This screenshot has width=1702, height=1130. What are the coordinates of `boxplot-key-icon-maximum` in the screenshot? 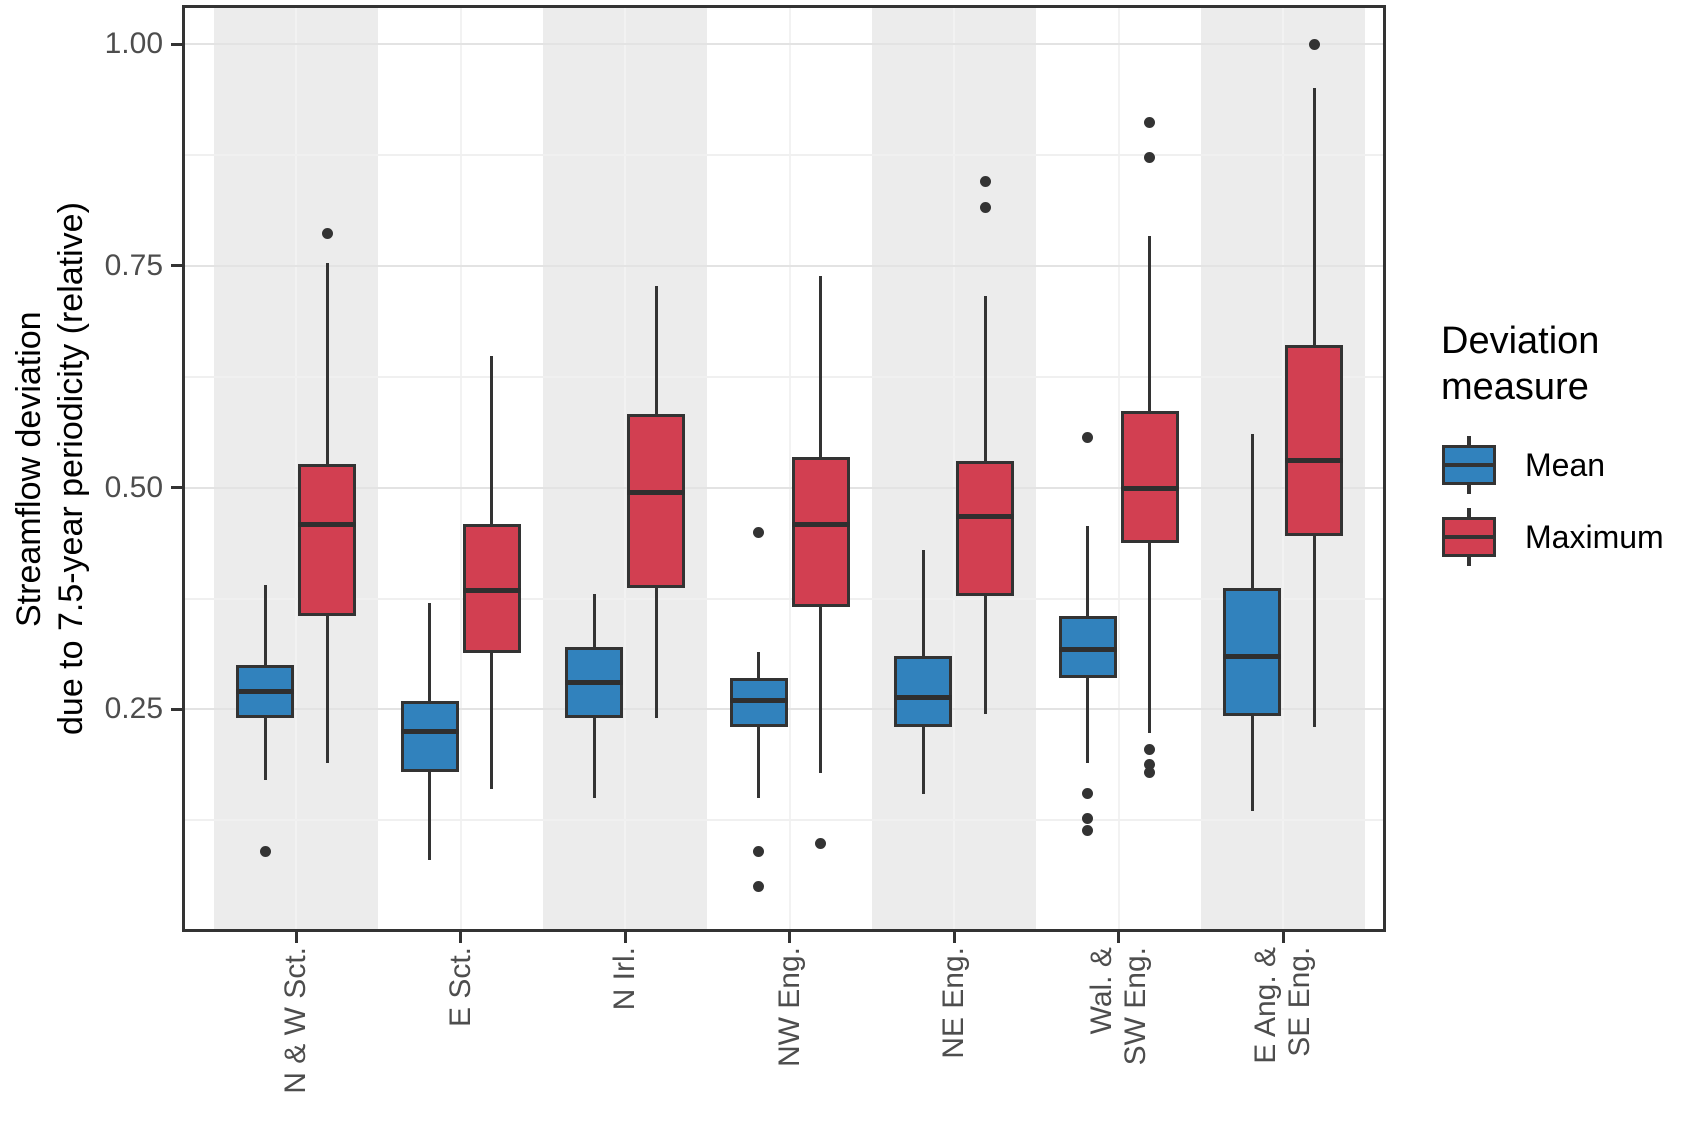 It's located at (1469, 537).